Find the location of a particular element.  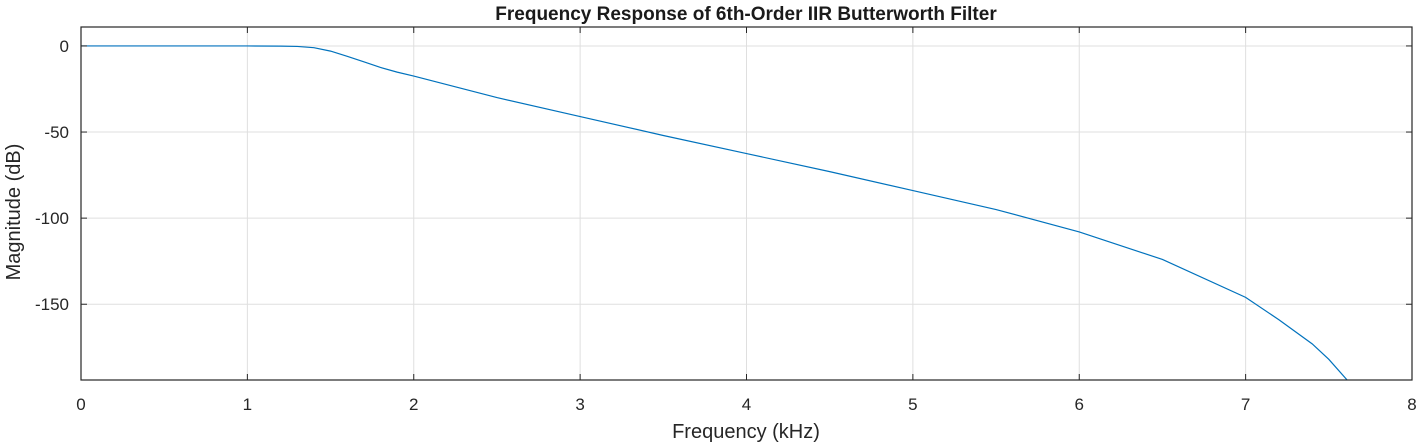

x-tick-label: 2 is located at coordinates (413, 404).